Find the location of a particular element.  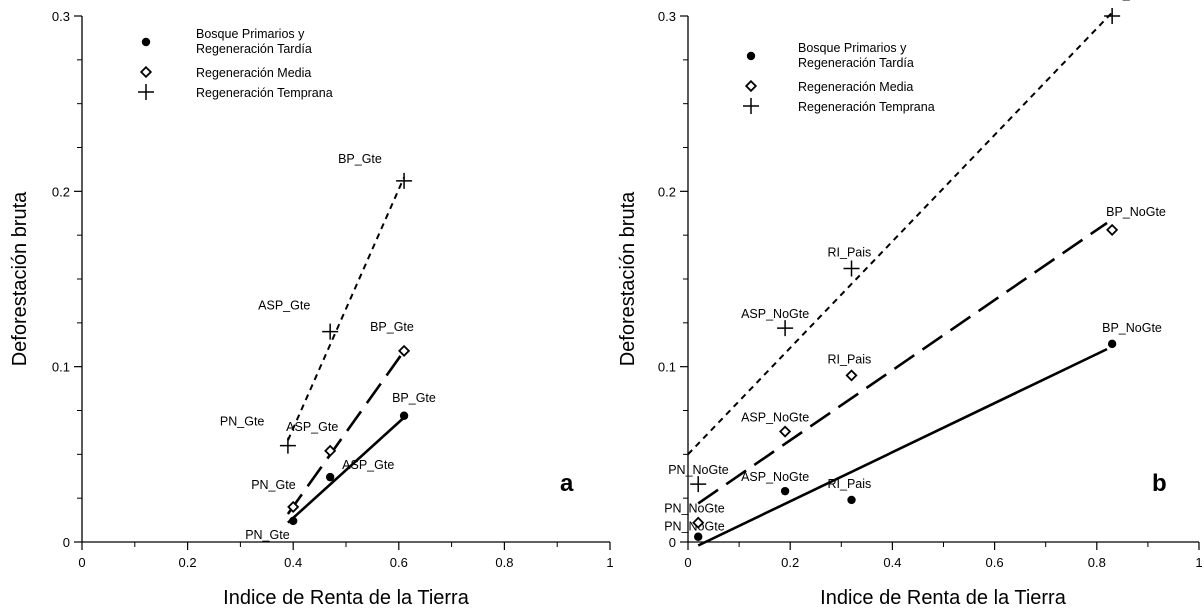

fit-line-plus is located at coordinates (346, 308).